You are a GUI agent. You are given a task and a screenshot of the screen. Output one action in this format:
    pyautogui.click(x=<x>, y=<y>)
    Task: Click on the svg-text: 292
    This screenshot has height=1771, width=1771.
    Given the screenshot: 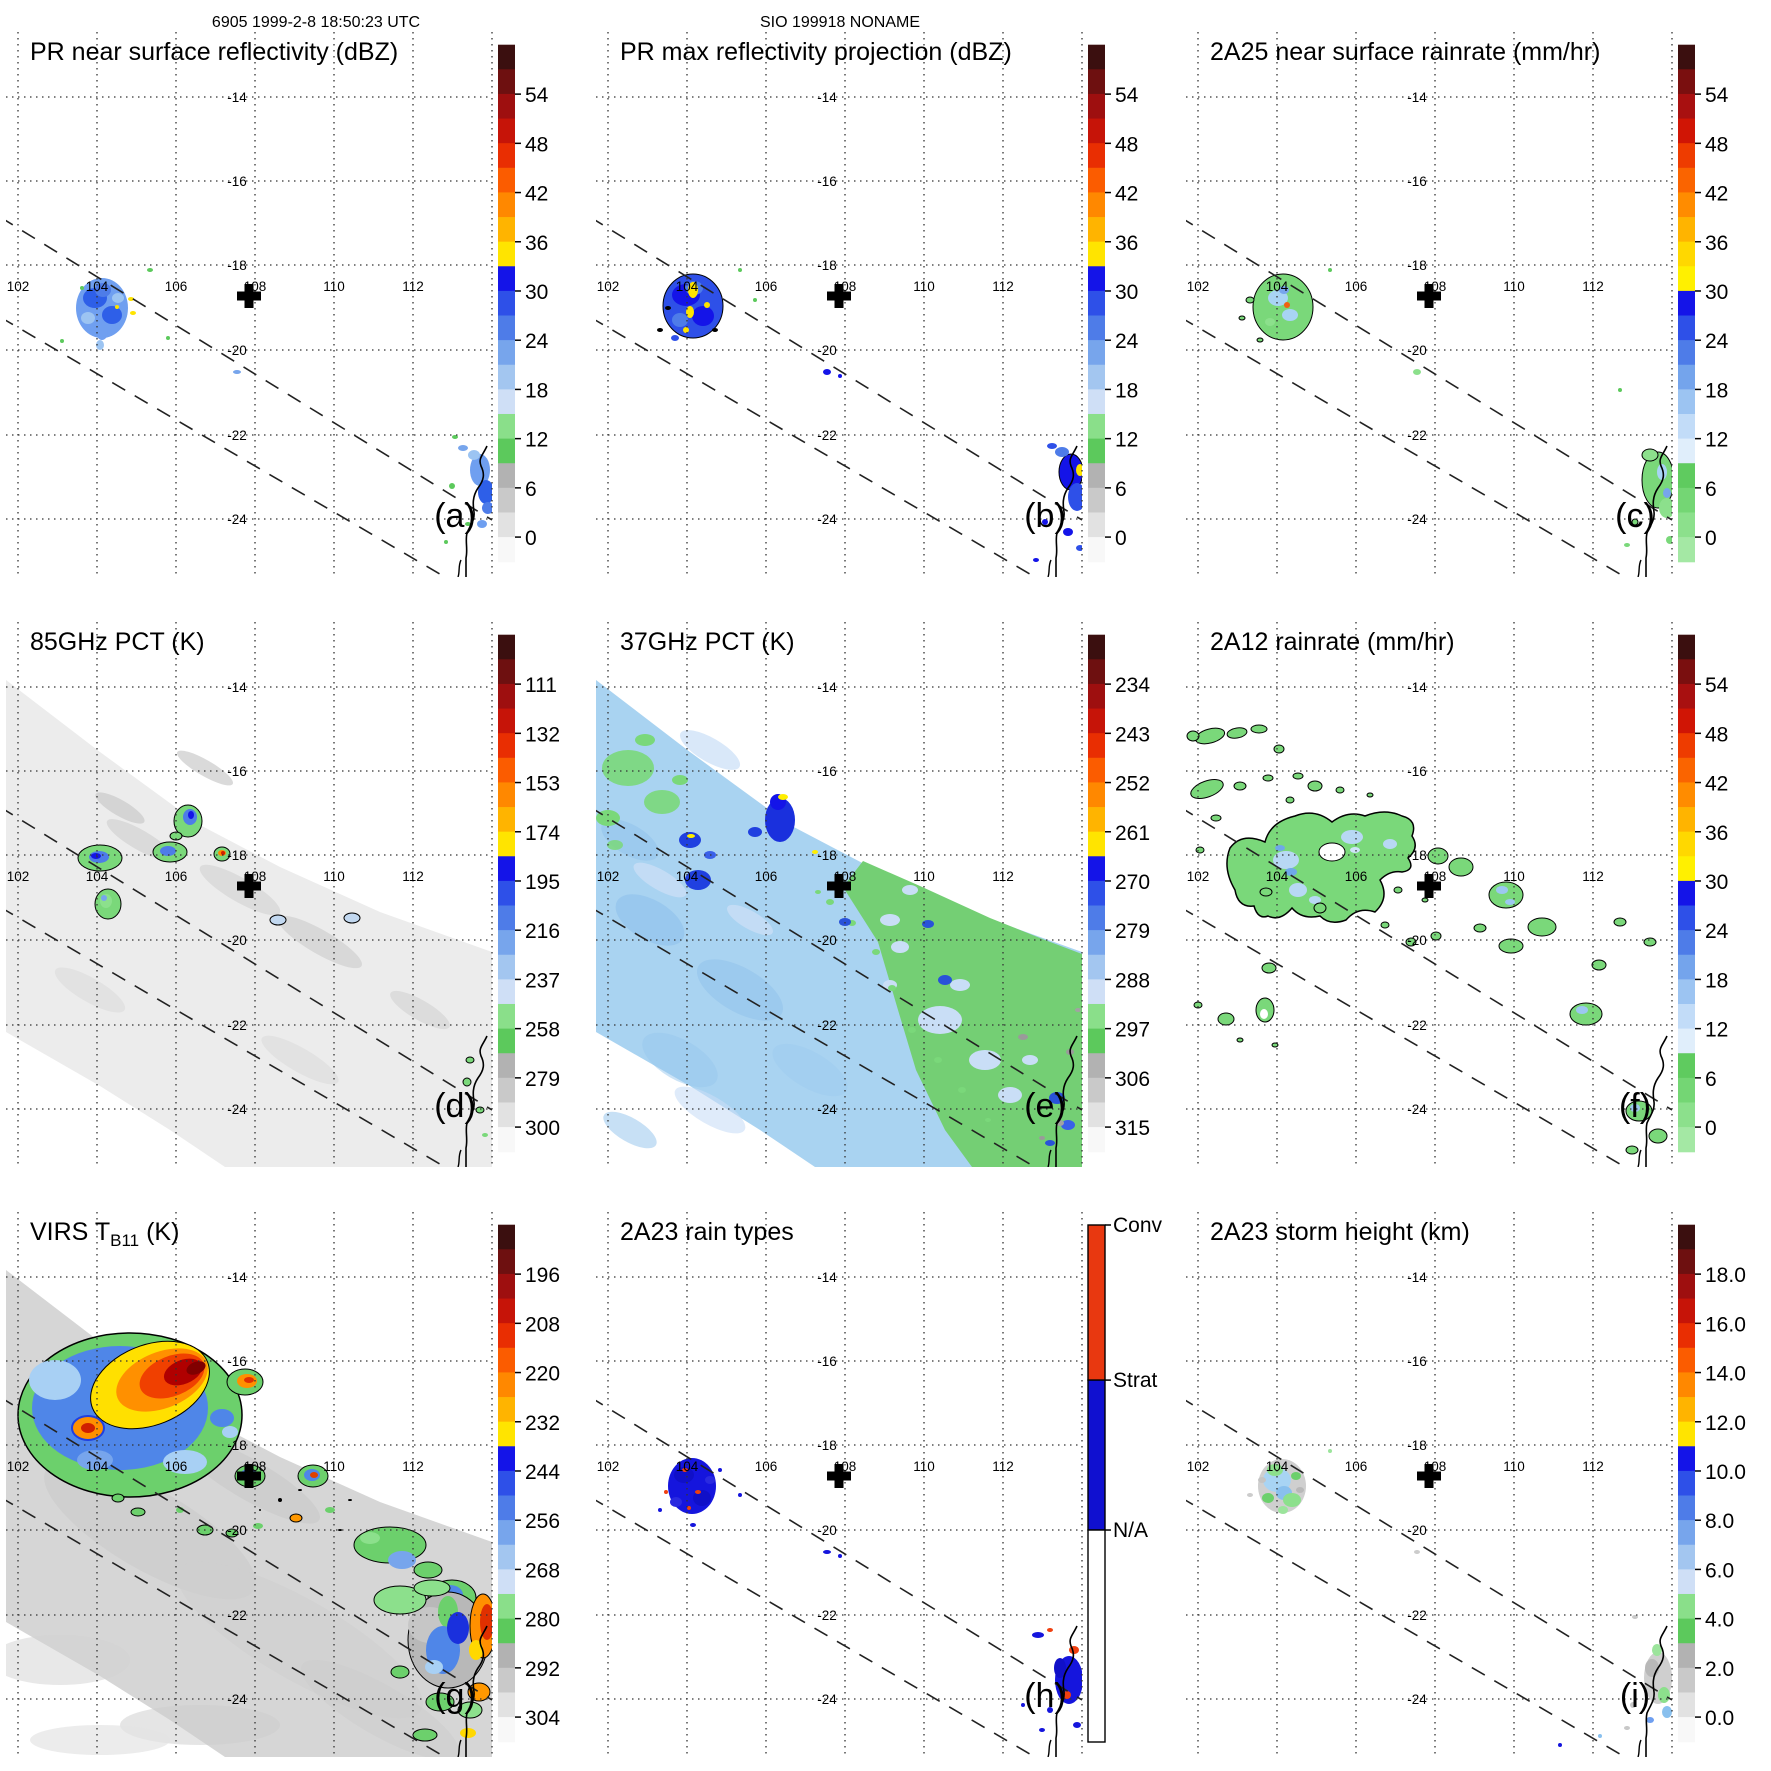 What is the action you would take?
    pyautogui.click(x=542, y=1669)
    